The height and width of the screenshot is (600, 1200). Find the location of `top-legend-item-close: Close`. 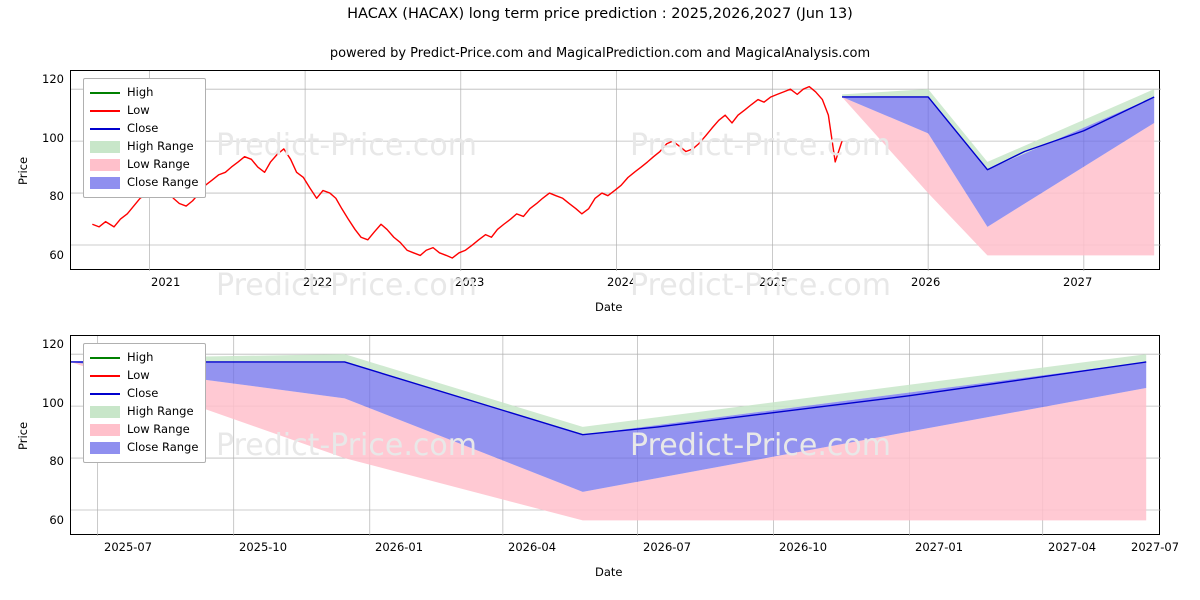

top-legend-item-close: Close is located at coordinates (144, 129).